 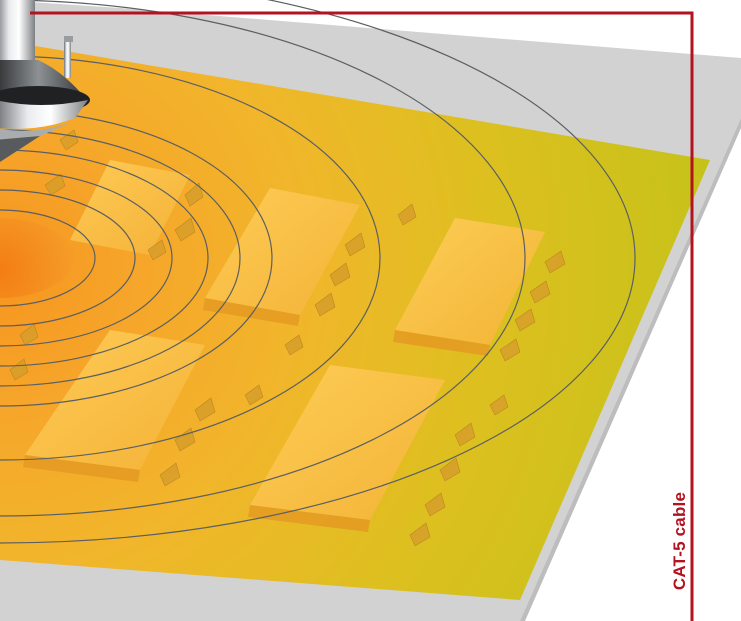 I want to click on cable-label-container: CAT-5 cable, so click(x=680, y=540).